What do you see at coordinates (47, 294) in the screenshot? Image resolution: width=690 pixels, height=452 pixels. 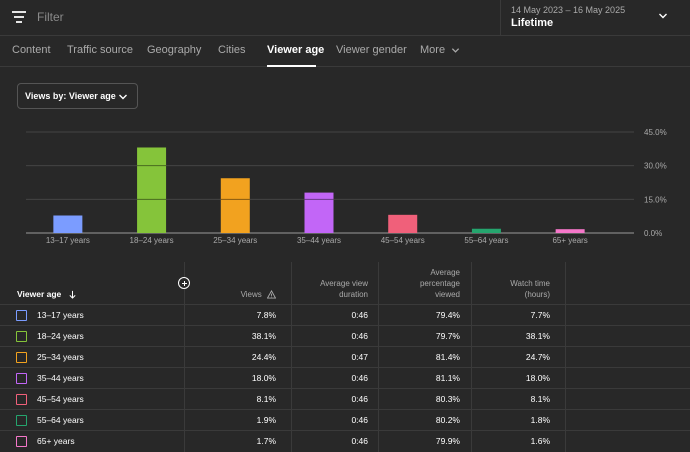 I see `viewer-age-column-header: Viewer age` at bounding box center [47, 294].